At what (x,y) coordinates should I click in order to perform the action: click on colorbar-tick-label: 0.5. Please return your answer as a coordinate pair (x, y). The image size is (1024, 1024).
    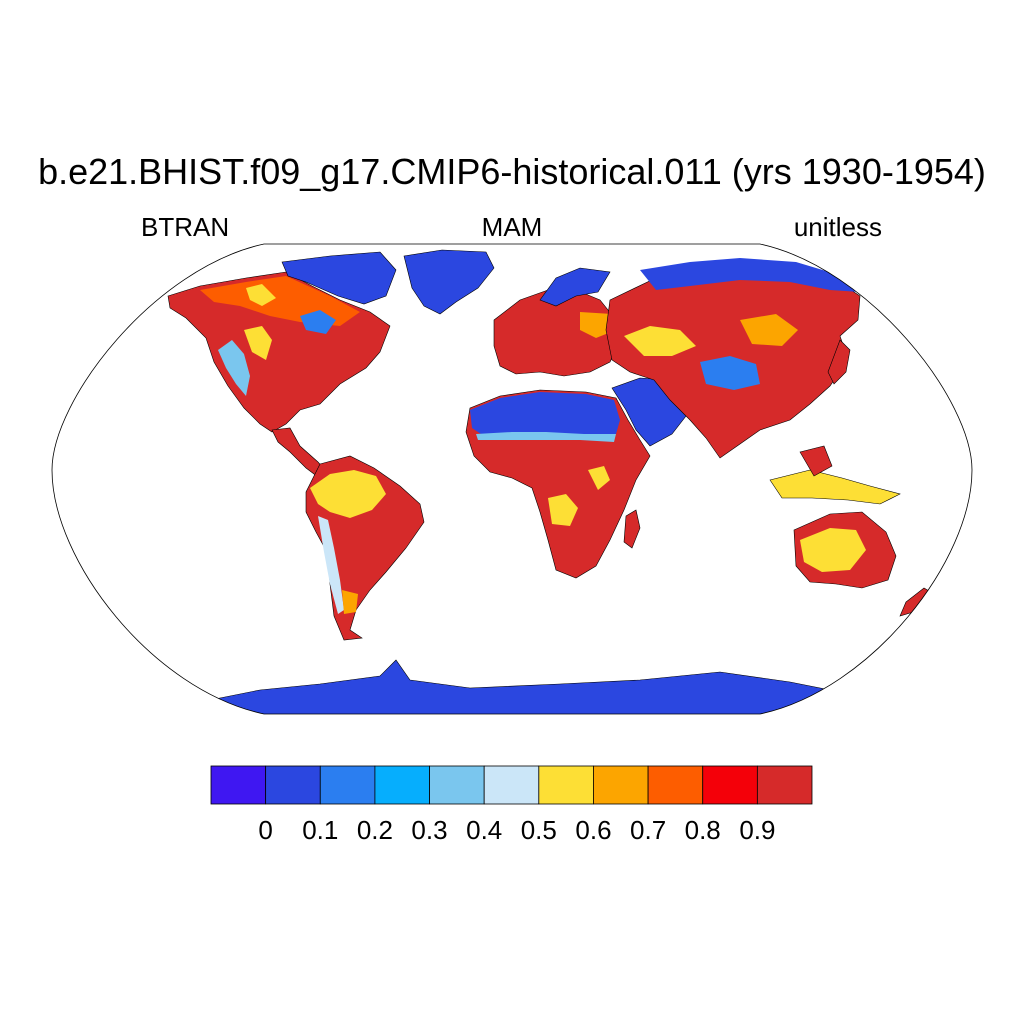
    Looking at the image, I should click on (538, 830).